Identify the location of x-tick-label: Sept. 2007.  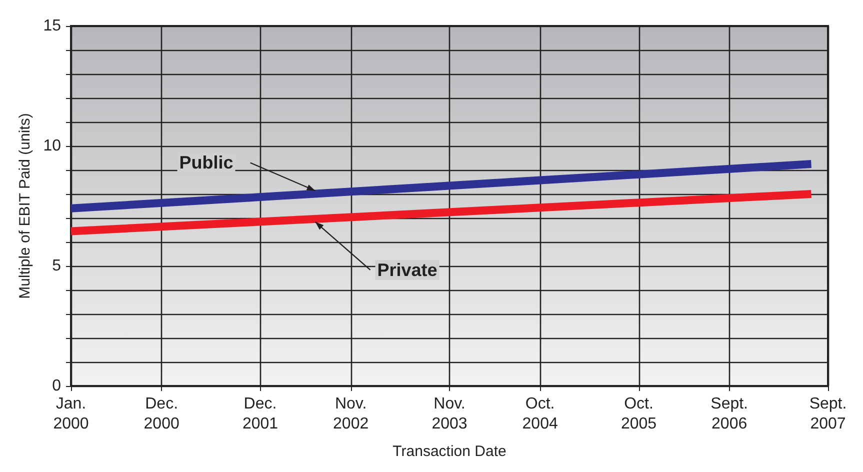
(828, 414).